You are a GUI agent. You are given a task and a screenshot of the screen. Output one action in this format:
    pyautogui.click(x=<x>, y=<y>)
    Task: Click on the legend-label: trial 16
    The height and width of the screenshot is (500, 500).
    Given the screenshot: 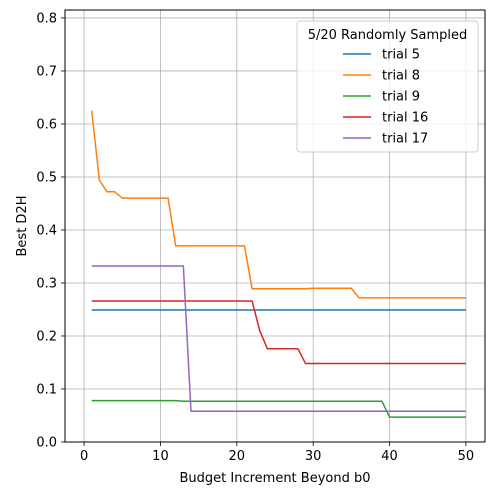 What is the action you would take?
    pyautogui.click(x=405, y=118)
    